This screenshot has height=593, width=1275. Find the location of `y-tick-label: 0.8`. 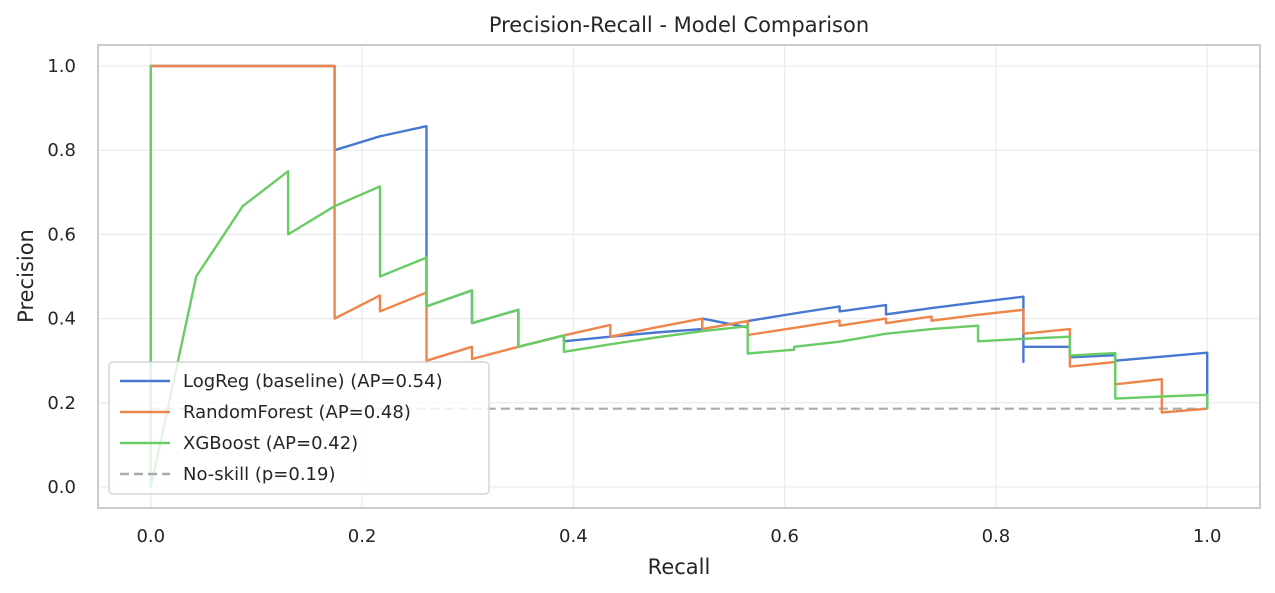

y-tick-label: 0.8 is located at coordinates (61, 150).